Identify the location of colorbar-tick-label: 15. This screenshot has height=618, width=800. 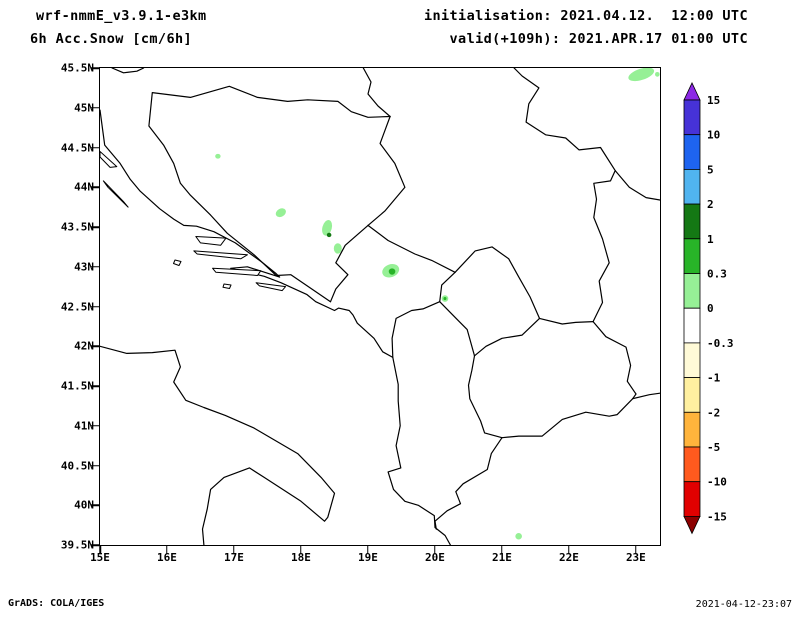
(713, 100).